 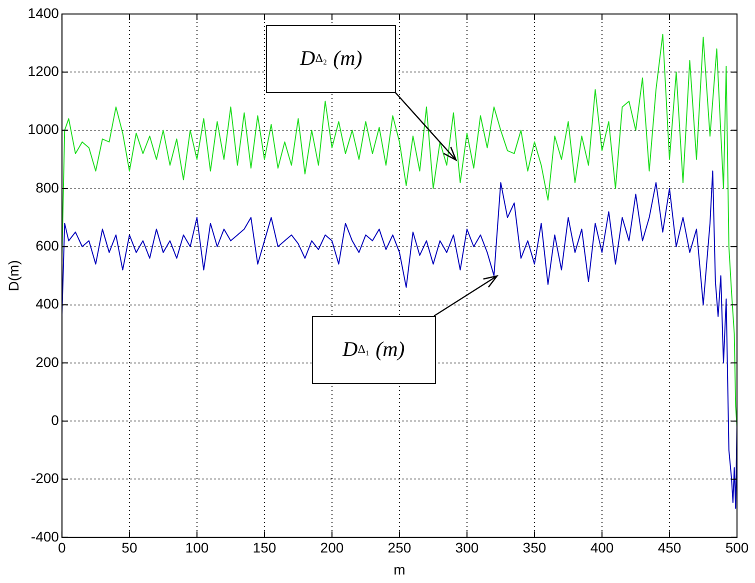 What do you see at coordinates (13, 276) in the screenshot?
I see `y-axis-title: D(m)` at bounding box center [13, 276].